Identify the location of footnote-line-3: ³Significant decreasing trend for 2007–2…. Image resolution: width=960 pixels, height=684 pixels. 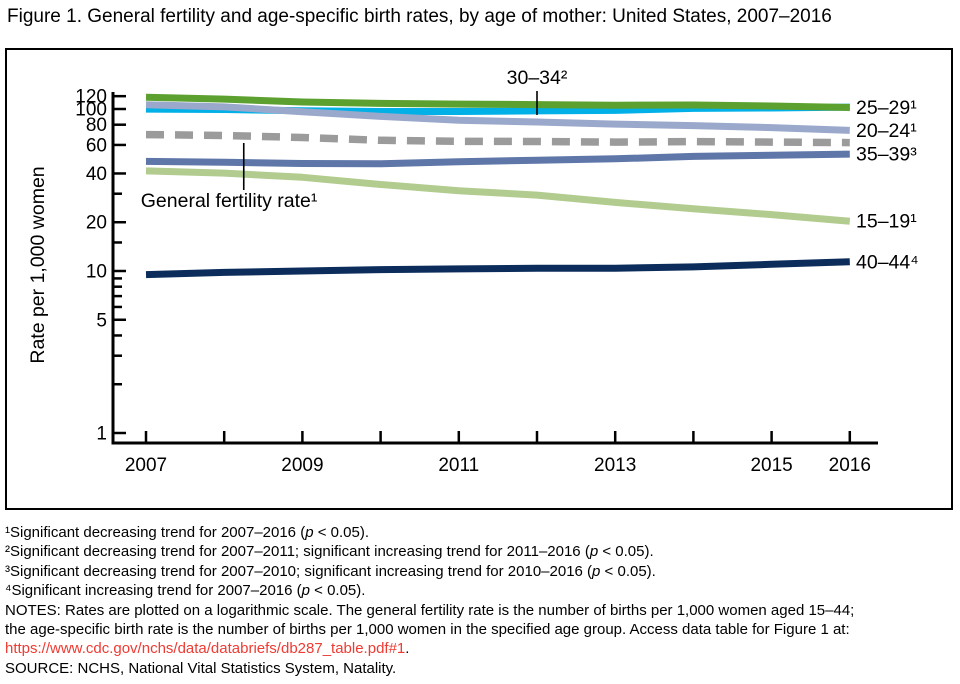
(481, 571).